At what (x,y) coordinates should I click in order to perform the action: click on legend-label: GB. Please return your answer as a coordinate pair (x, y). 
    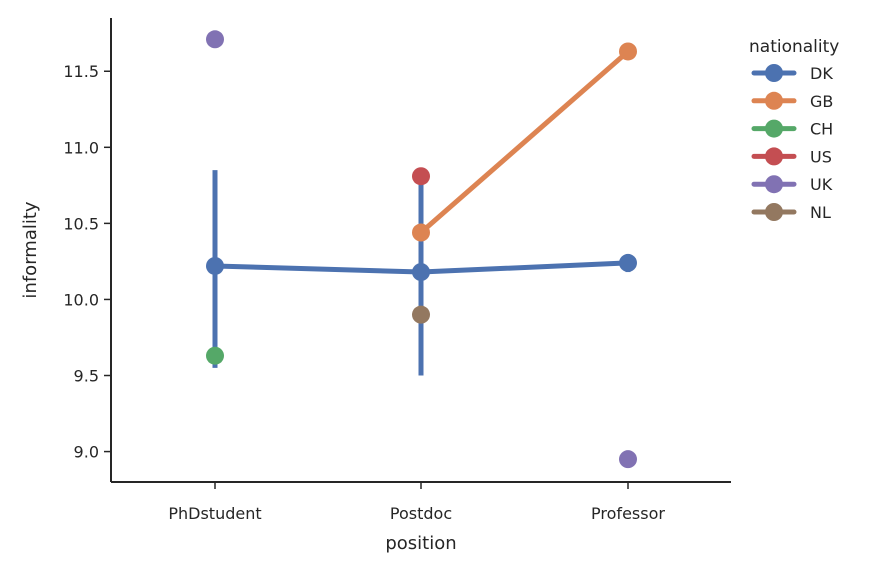
    Looking at the image, I should click on (821, 101).